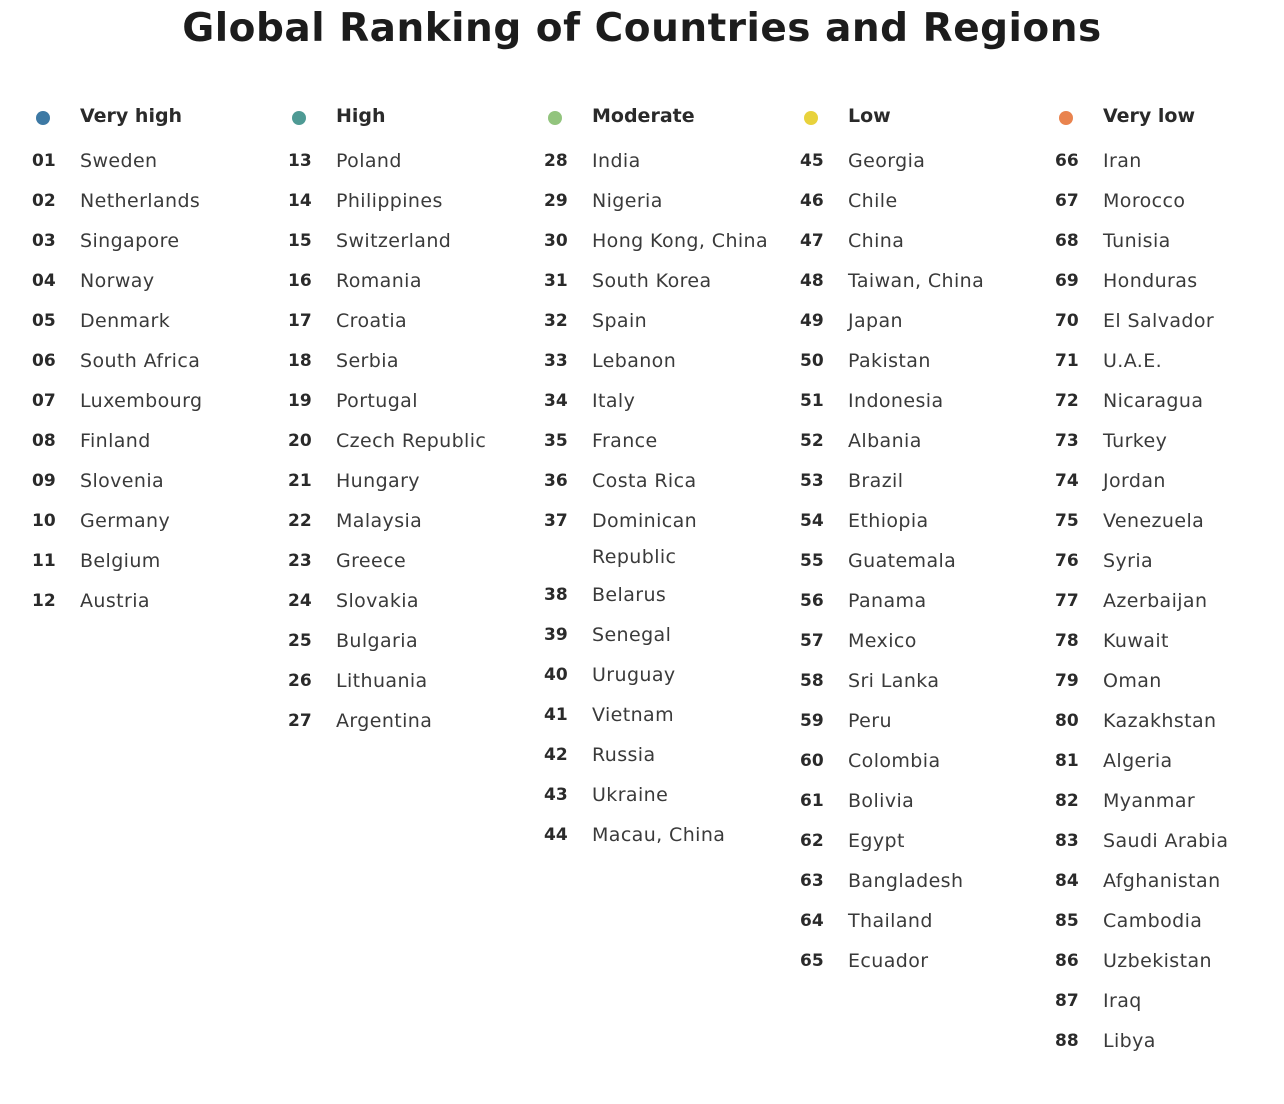 Image resolution: width=1284 pixels, height=1104 pixels. What do you see at coordinates (812, 641) in the screenshot?
I see `rank-number: 57` at bounding box center [812, 641].